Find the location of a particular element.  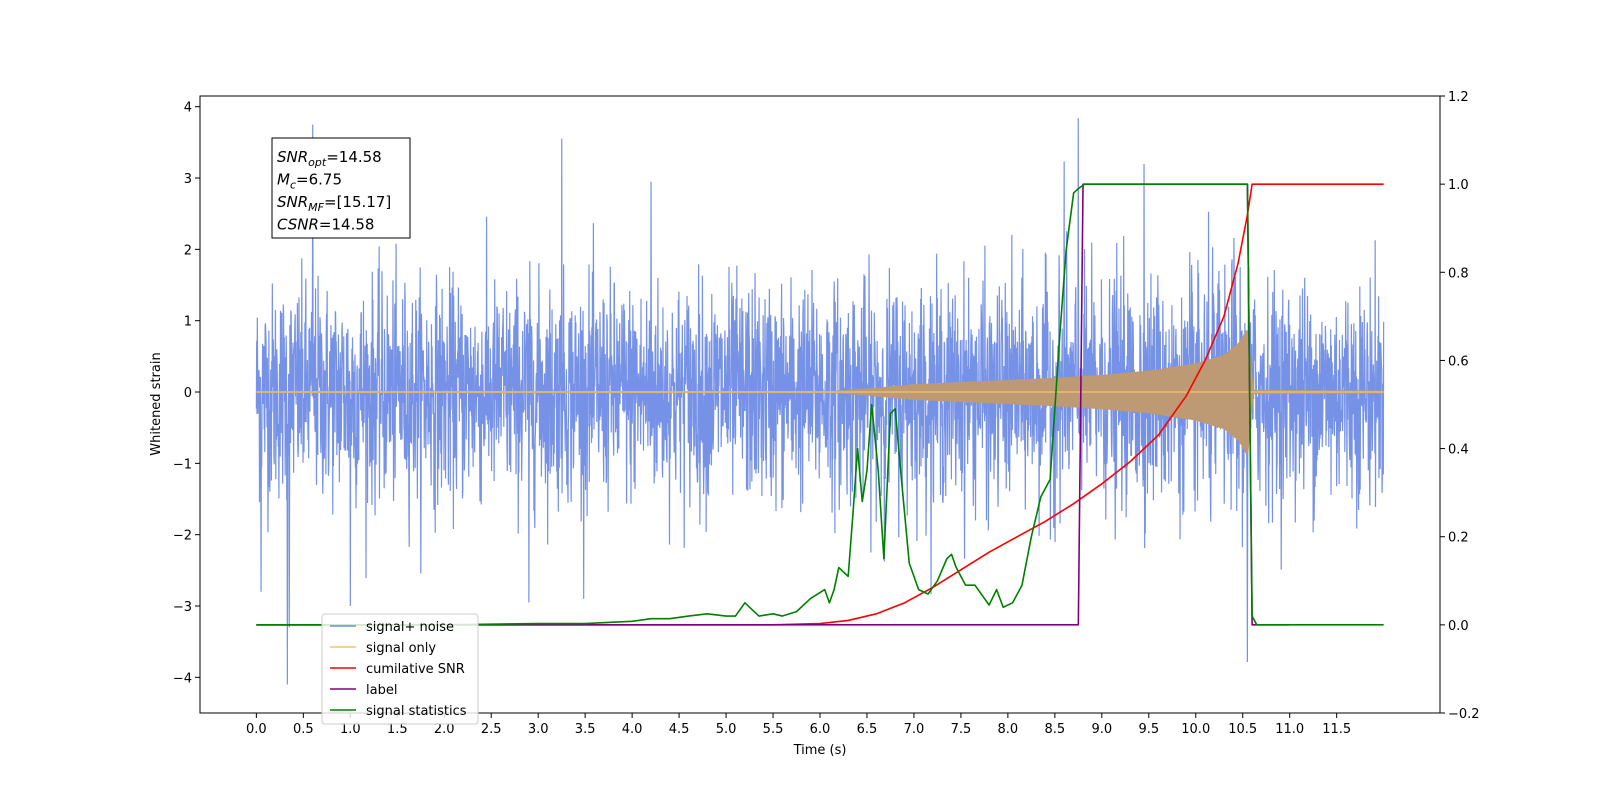

y-tick-label: 4 is located at coordinates (188, 108).